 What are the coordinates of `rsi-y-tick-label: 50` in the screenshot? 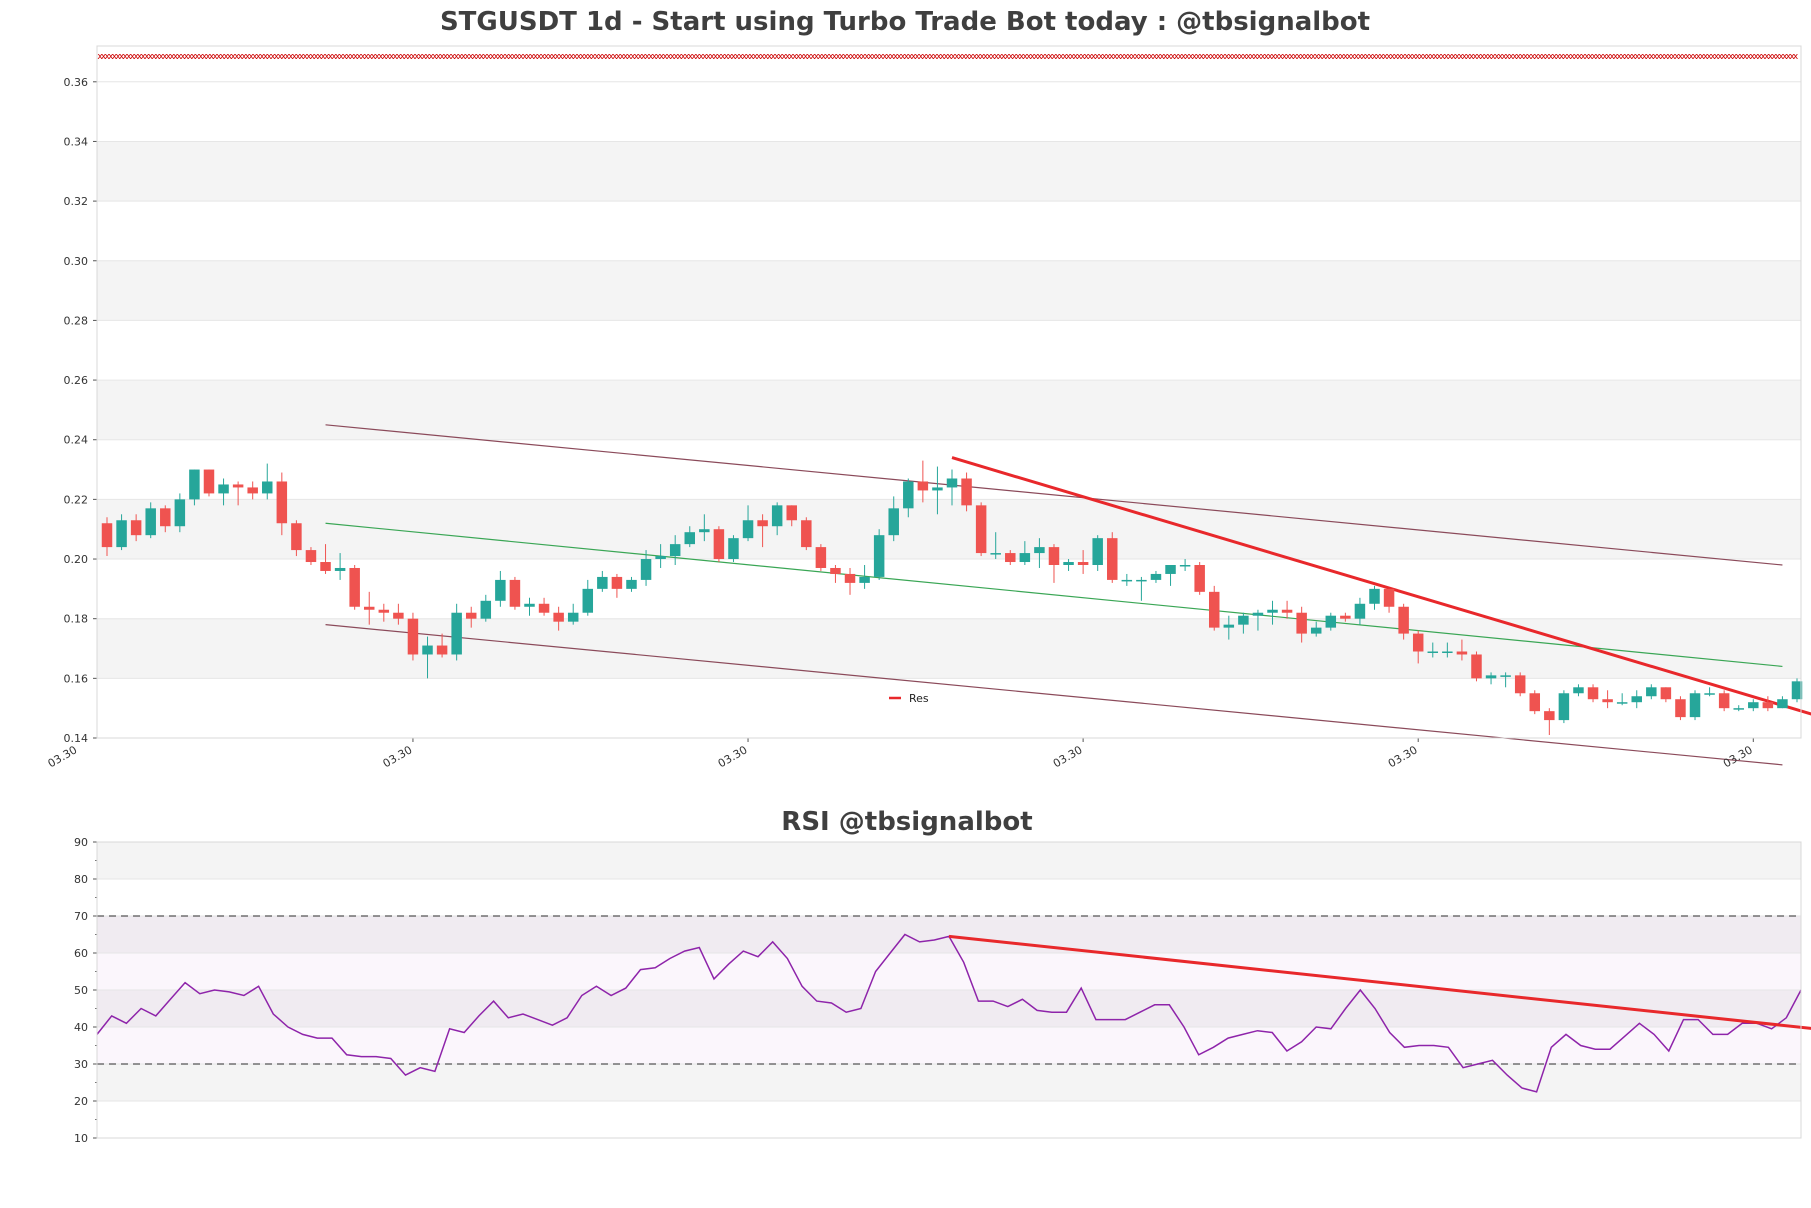 It's located at (81, 990).